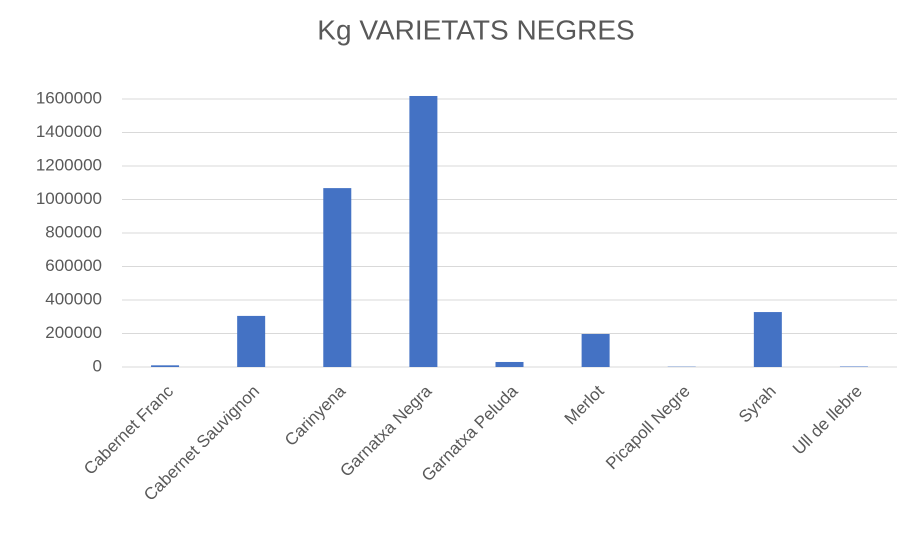 The image size is (907, 536). What do you see at coordinates (97, 365) in the screenshot?
I see `y-tick-label: 0` at bounding box center [97, 365].